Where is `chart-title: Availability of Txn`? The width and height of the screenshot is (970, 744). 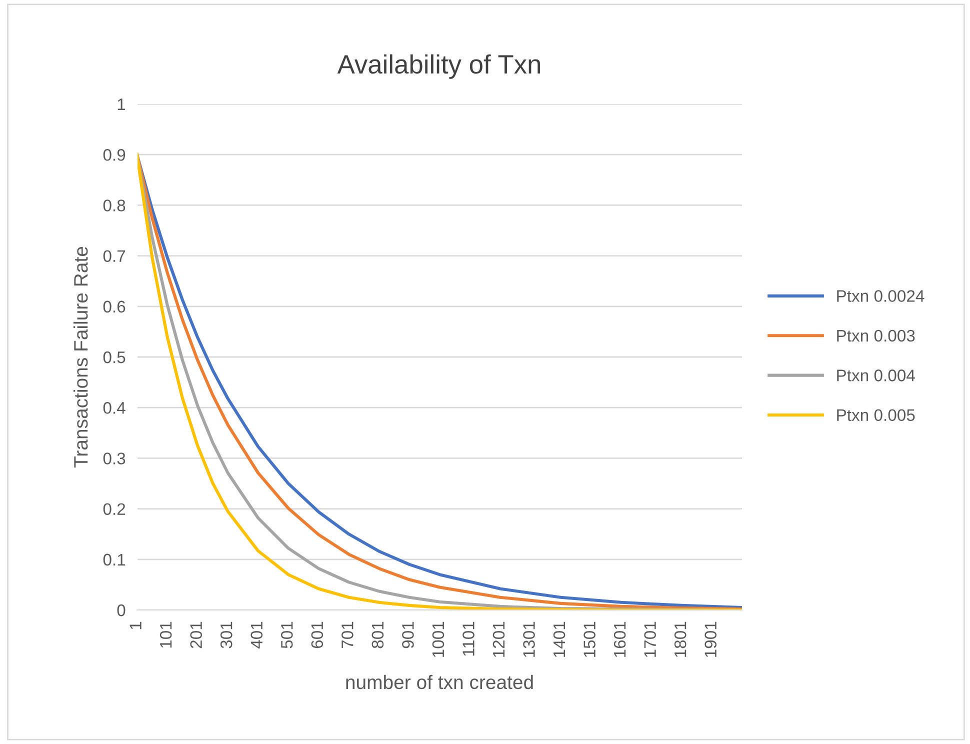
chart-title: Availability of Txn is located at coordinates (438, 66).